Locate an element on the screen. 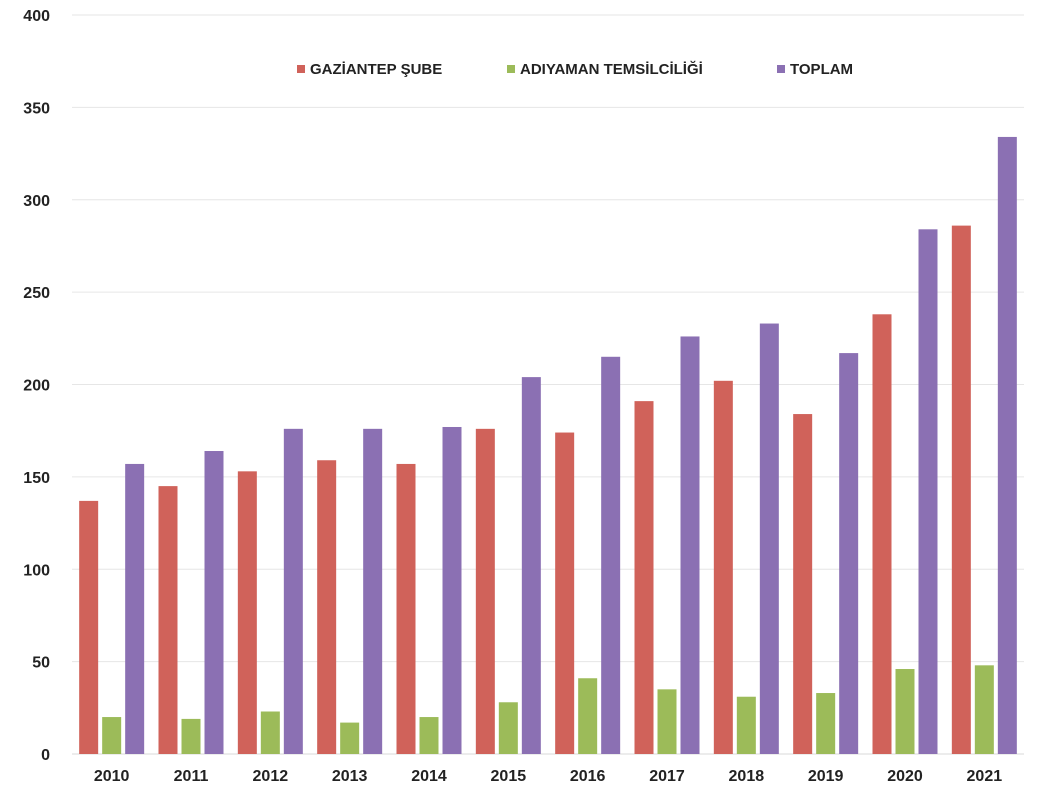 Image resolution: width=1039 pixels, height=786 pixels. x-tick-label: 2013 is located at coordinates (350, 776).